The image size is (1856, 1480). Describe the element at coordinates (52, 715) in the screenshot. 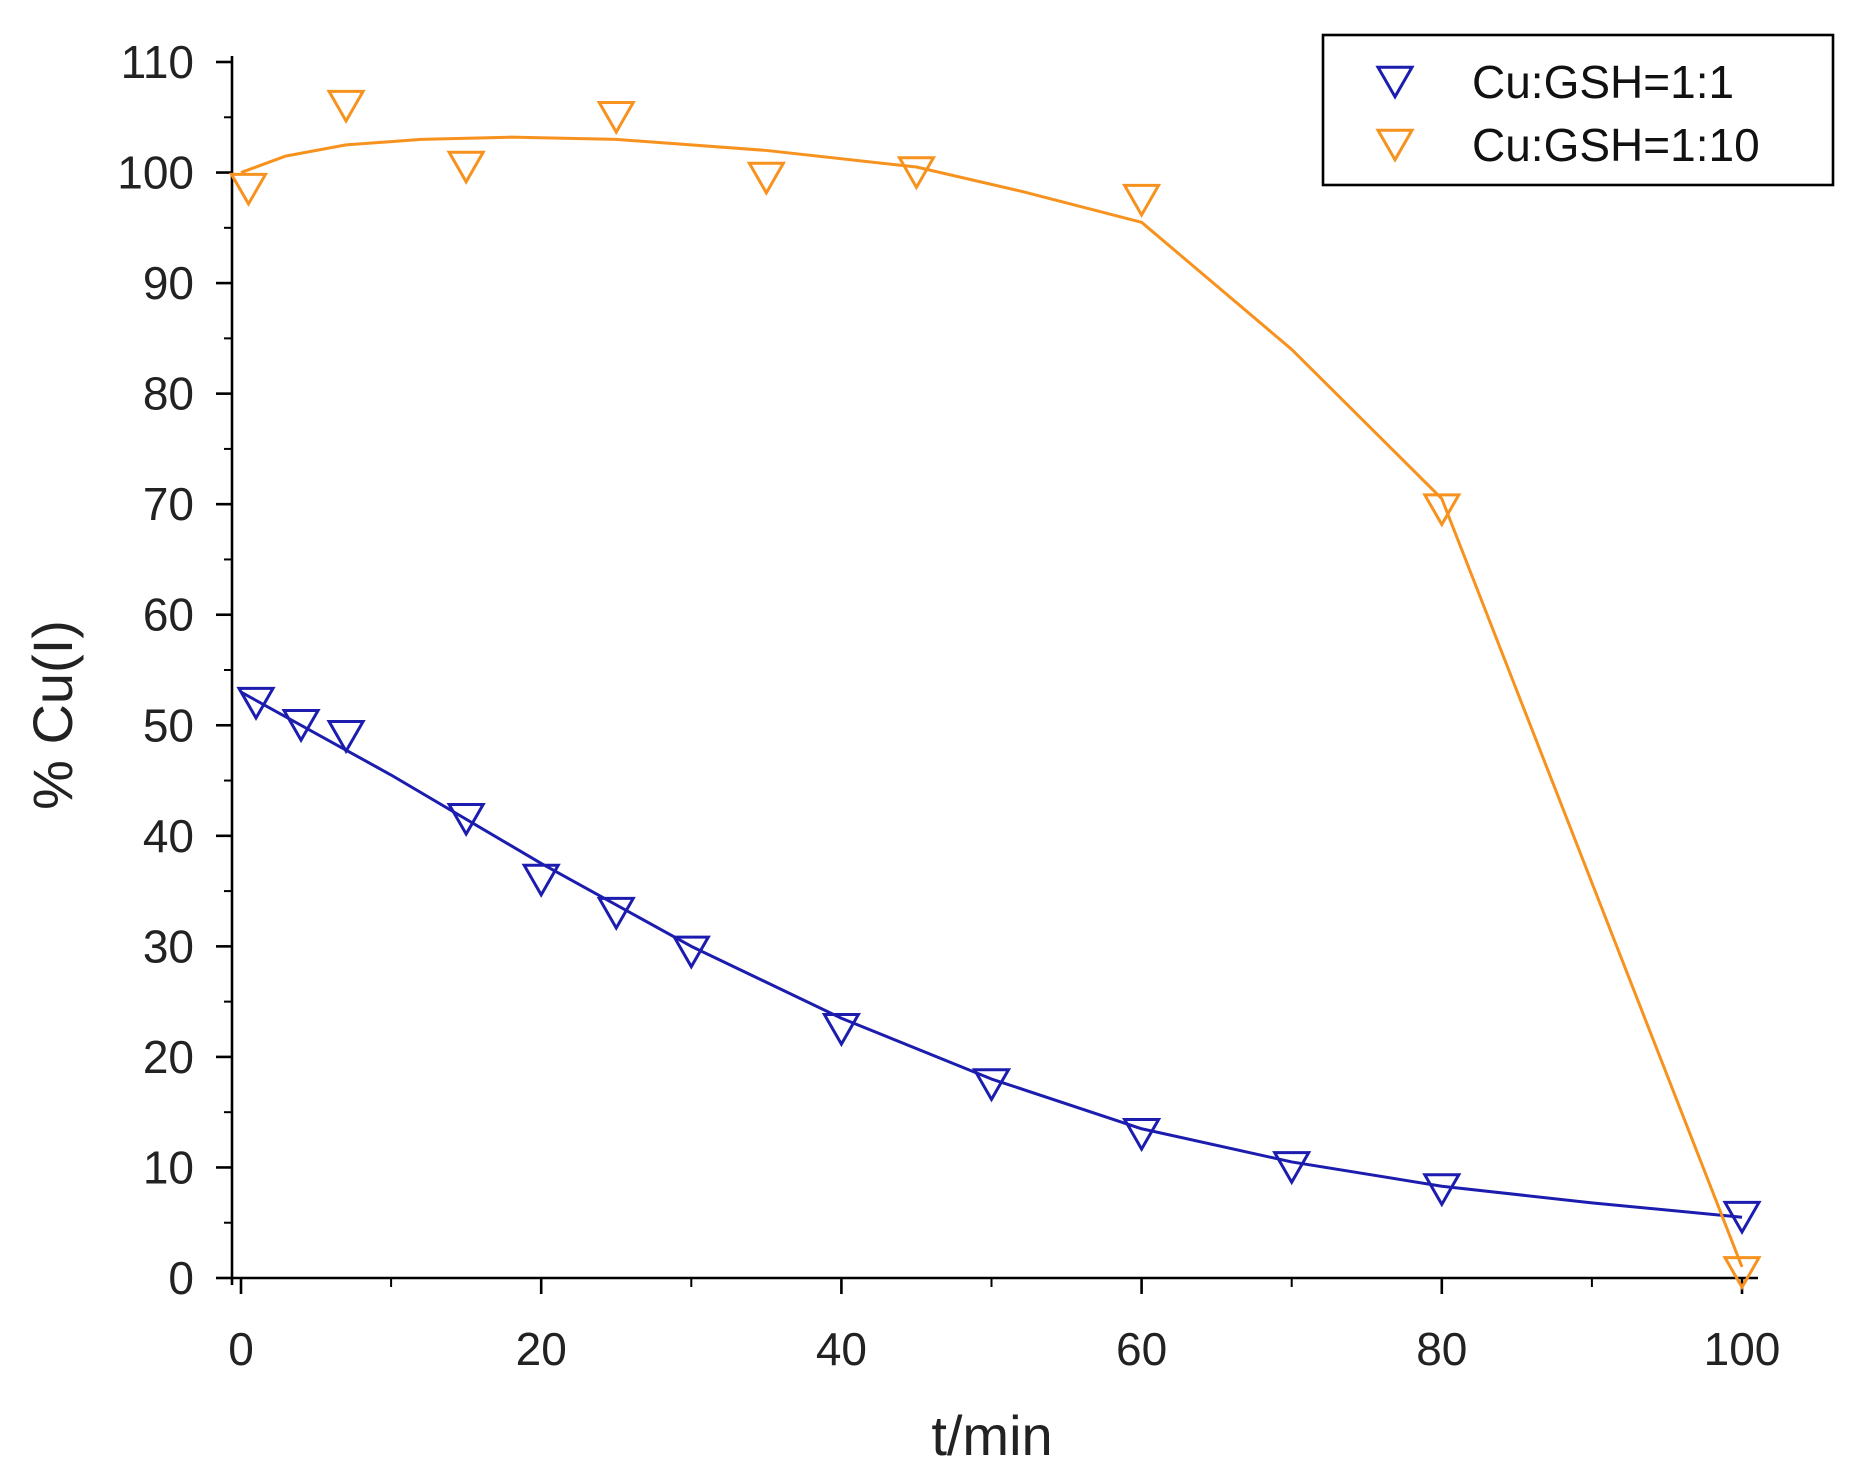

I see `y-axis-title: % Cu(I)` at that location.